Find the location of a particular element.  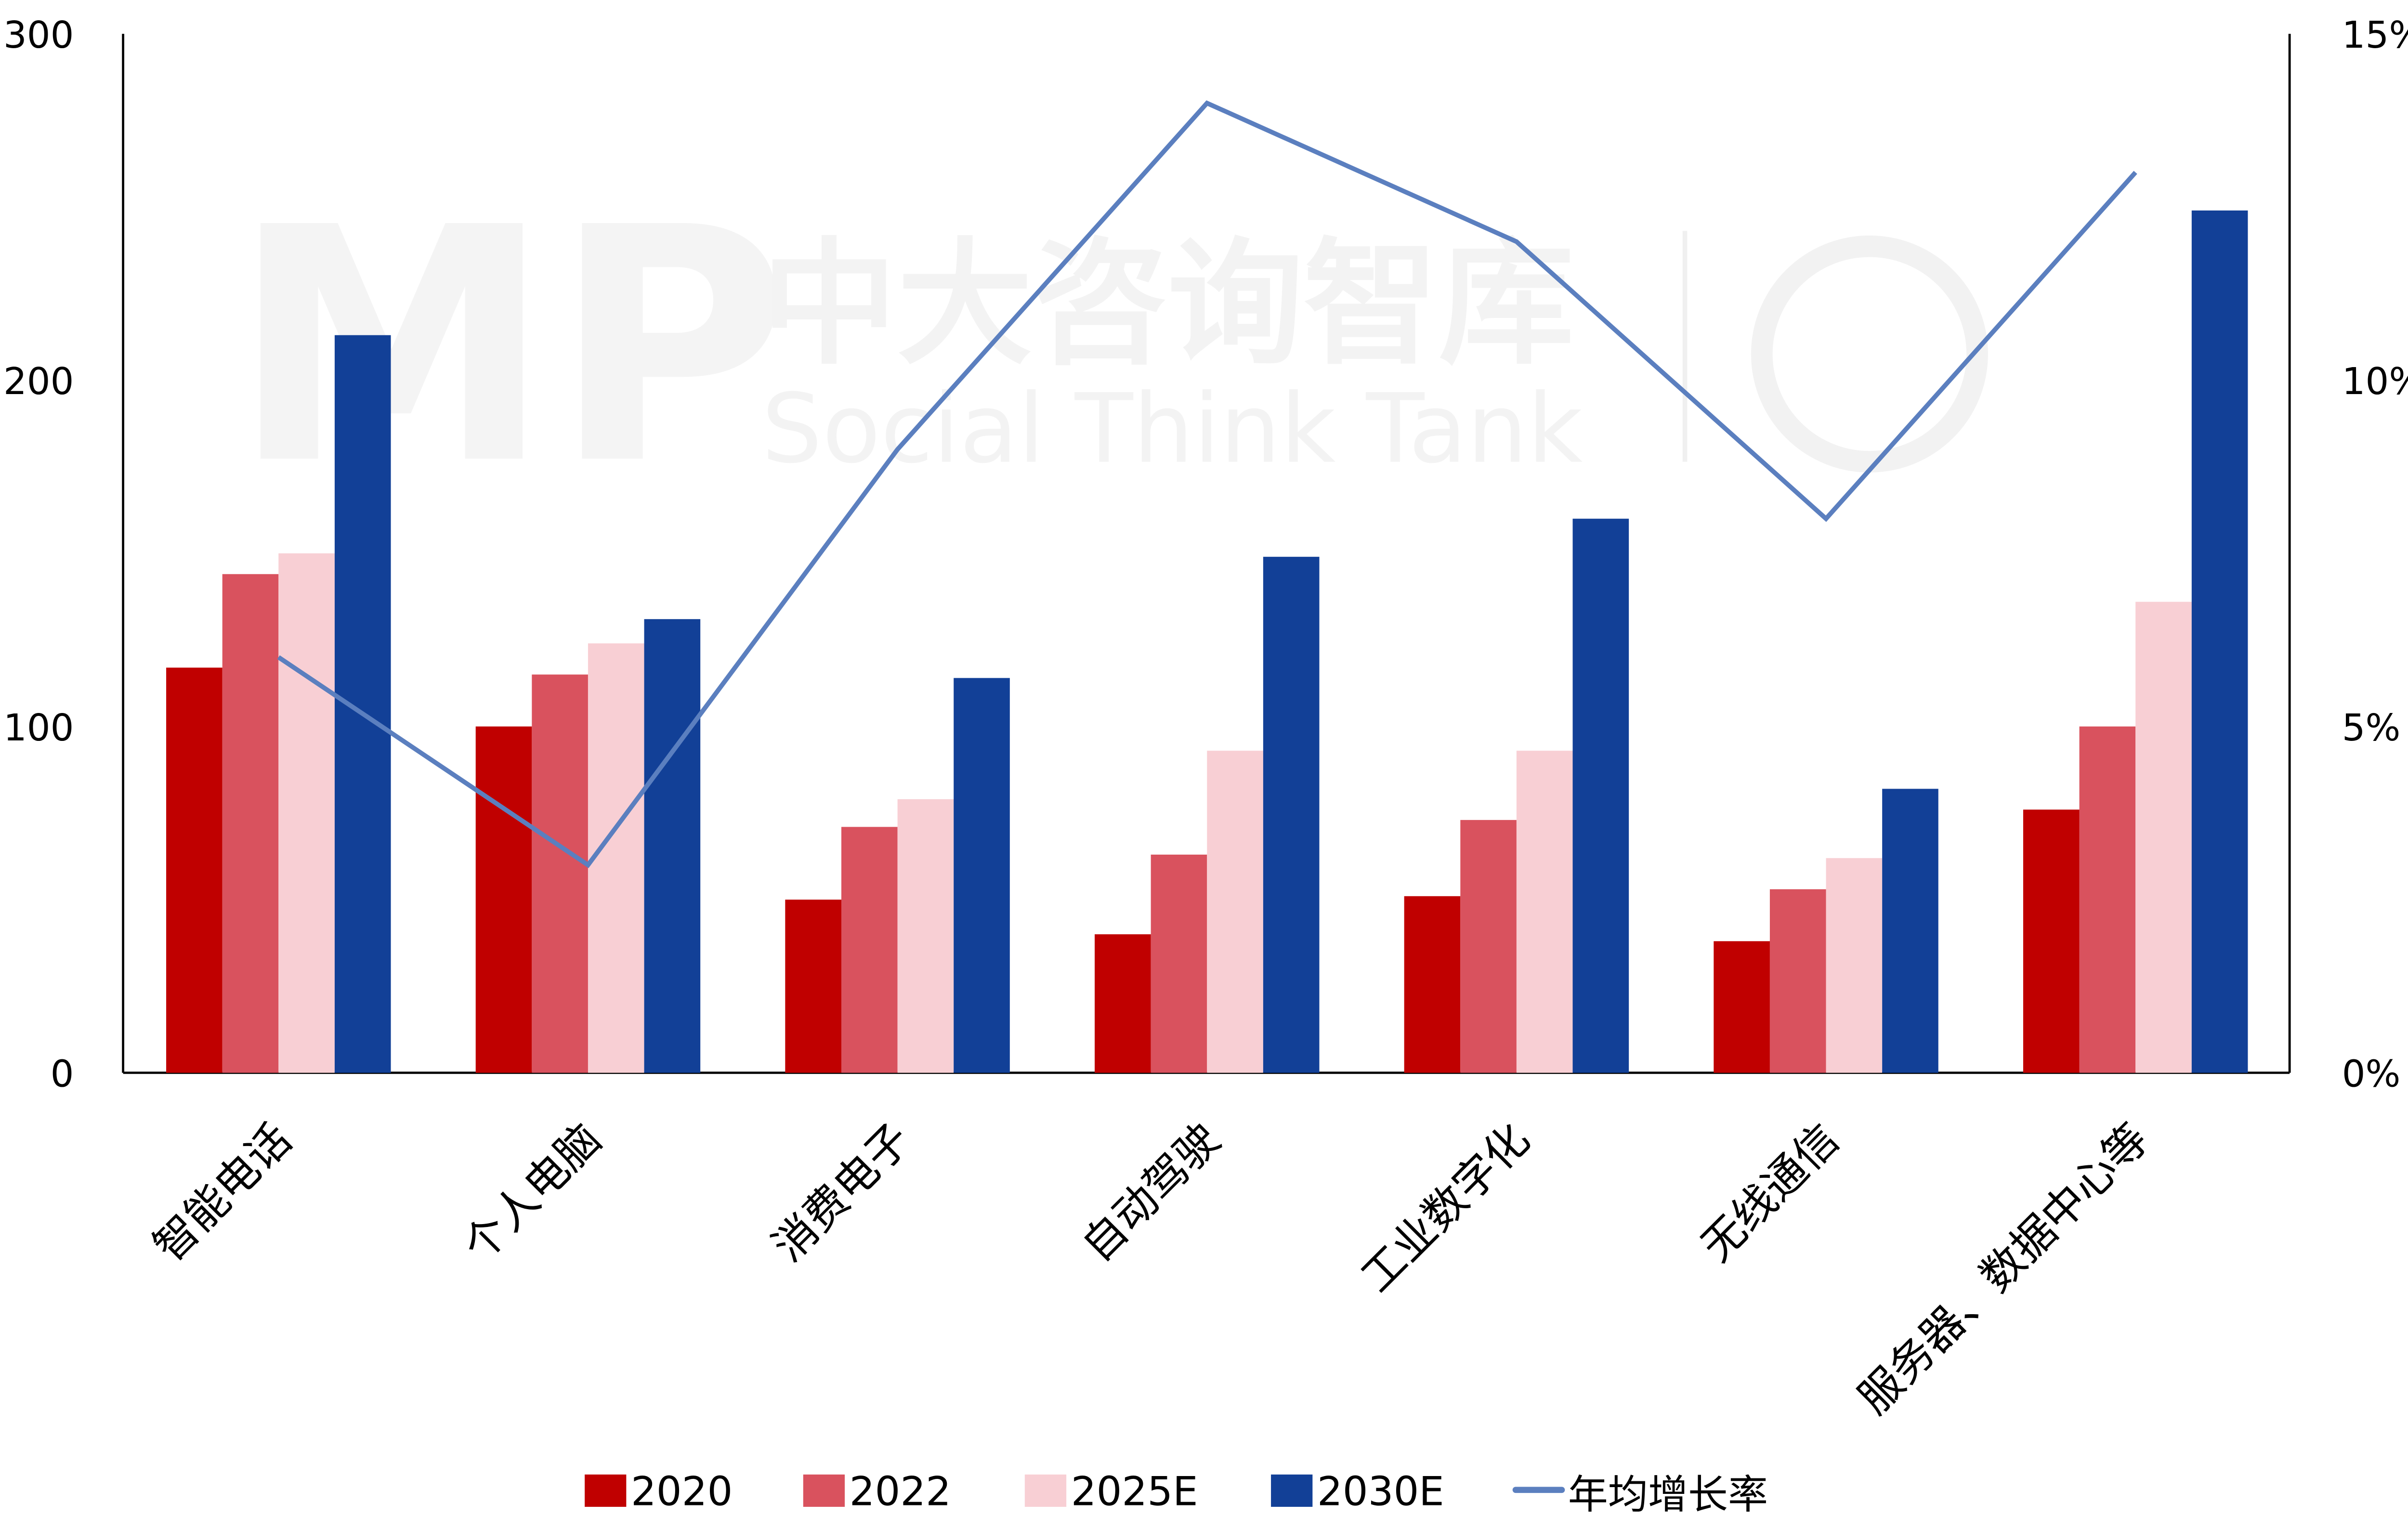

legend-item: 2020 is located at coordinates (659, 1491).